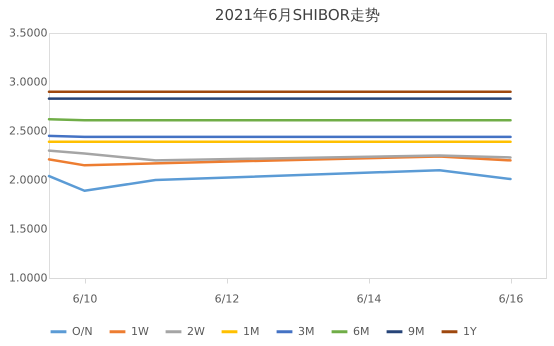 This screenshot has height=346, width=554. Describe the element at coordinates (511, 299) in the screenshot. I see `x-tick-label: 6/16` at that location.